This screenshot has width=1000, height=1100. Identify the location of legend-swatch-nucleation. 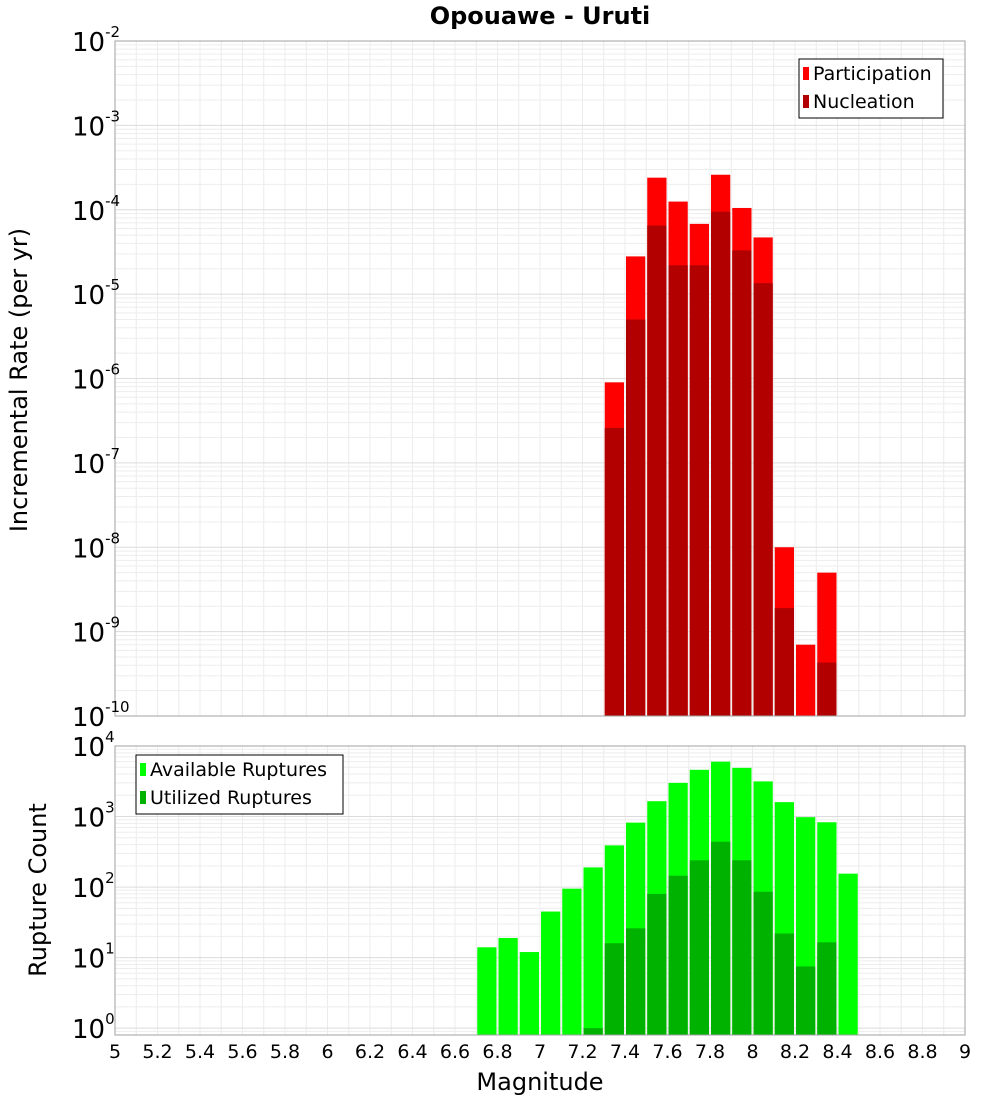
(806, 101).